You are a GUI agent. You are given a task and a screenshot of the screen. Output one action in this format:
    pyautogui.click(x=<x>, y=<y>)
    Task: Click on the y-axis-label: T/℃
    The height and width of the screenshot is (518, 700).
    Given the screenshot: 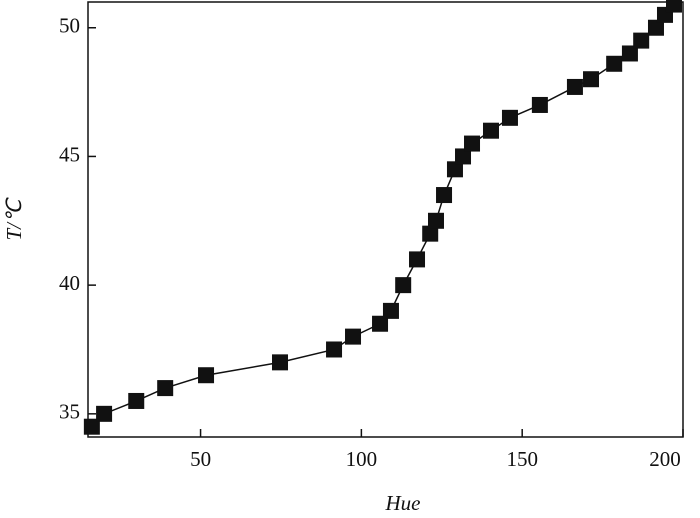 What is the action you would take?
    pyautogui.click(x=14, y=219)
    